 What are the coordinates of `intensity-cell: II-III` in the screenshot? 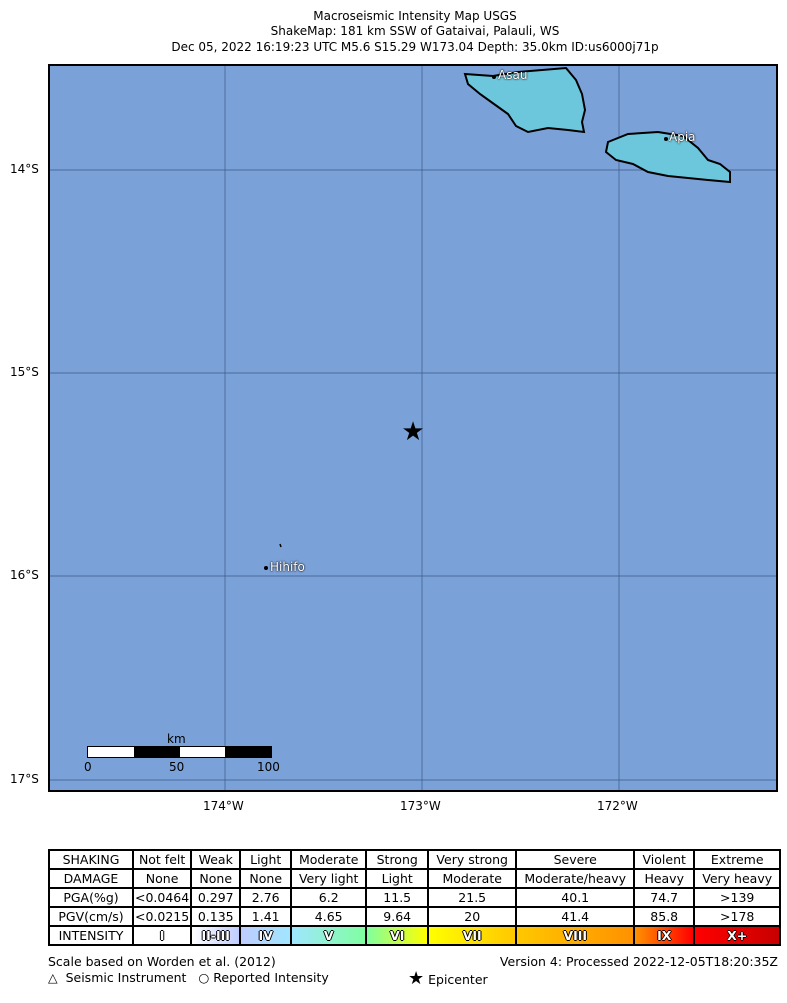 It's located at (216, 935).